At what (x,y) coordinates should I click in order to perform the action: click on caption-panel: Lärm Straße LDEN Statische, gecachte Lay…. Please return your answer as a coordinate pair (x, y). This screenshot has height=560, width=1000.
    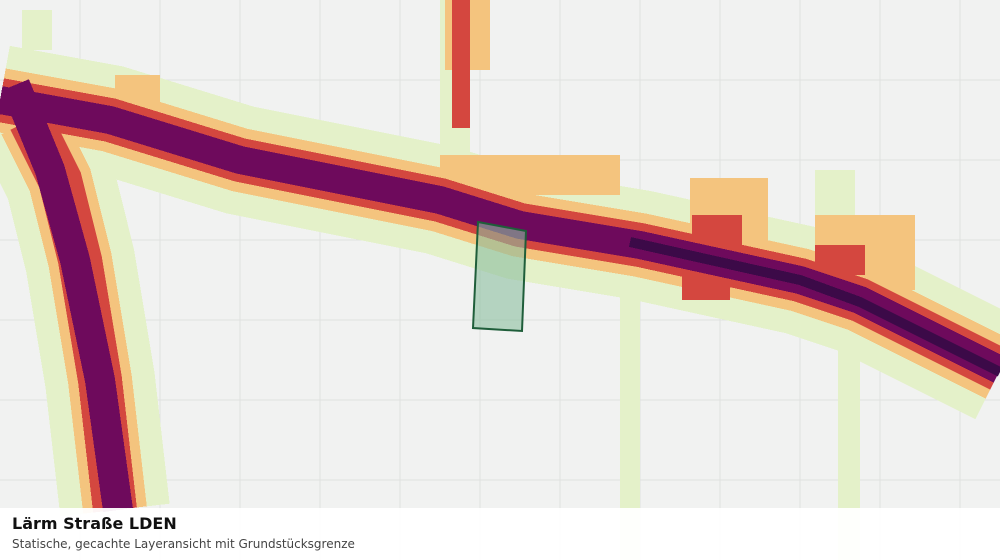
    Looking at the image, I should click on (500, 534).